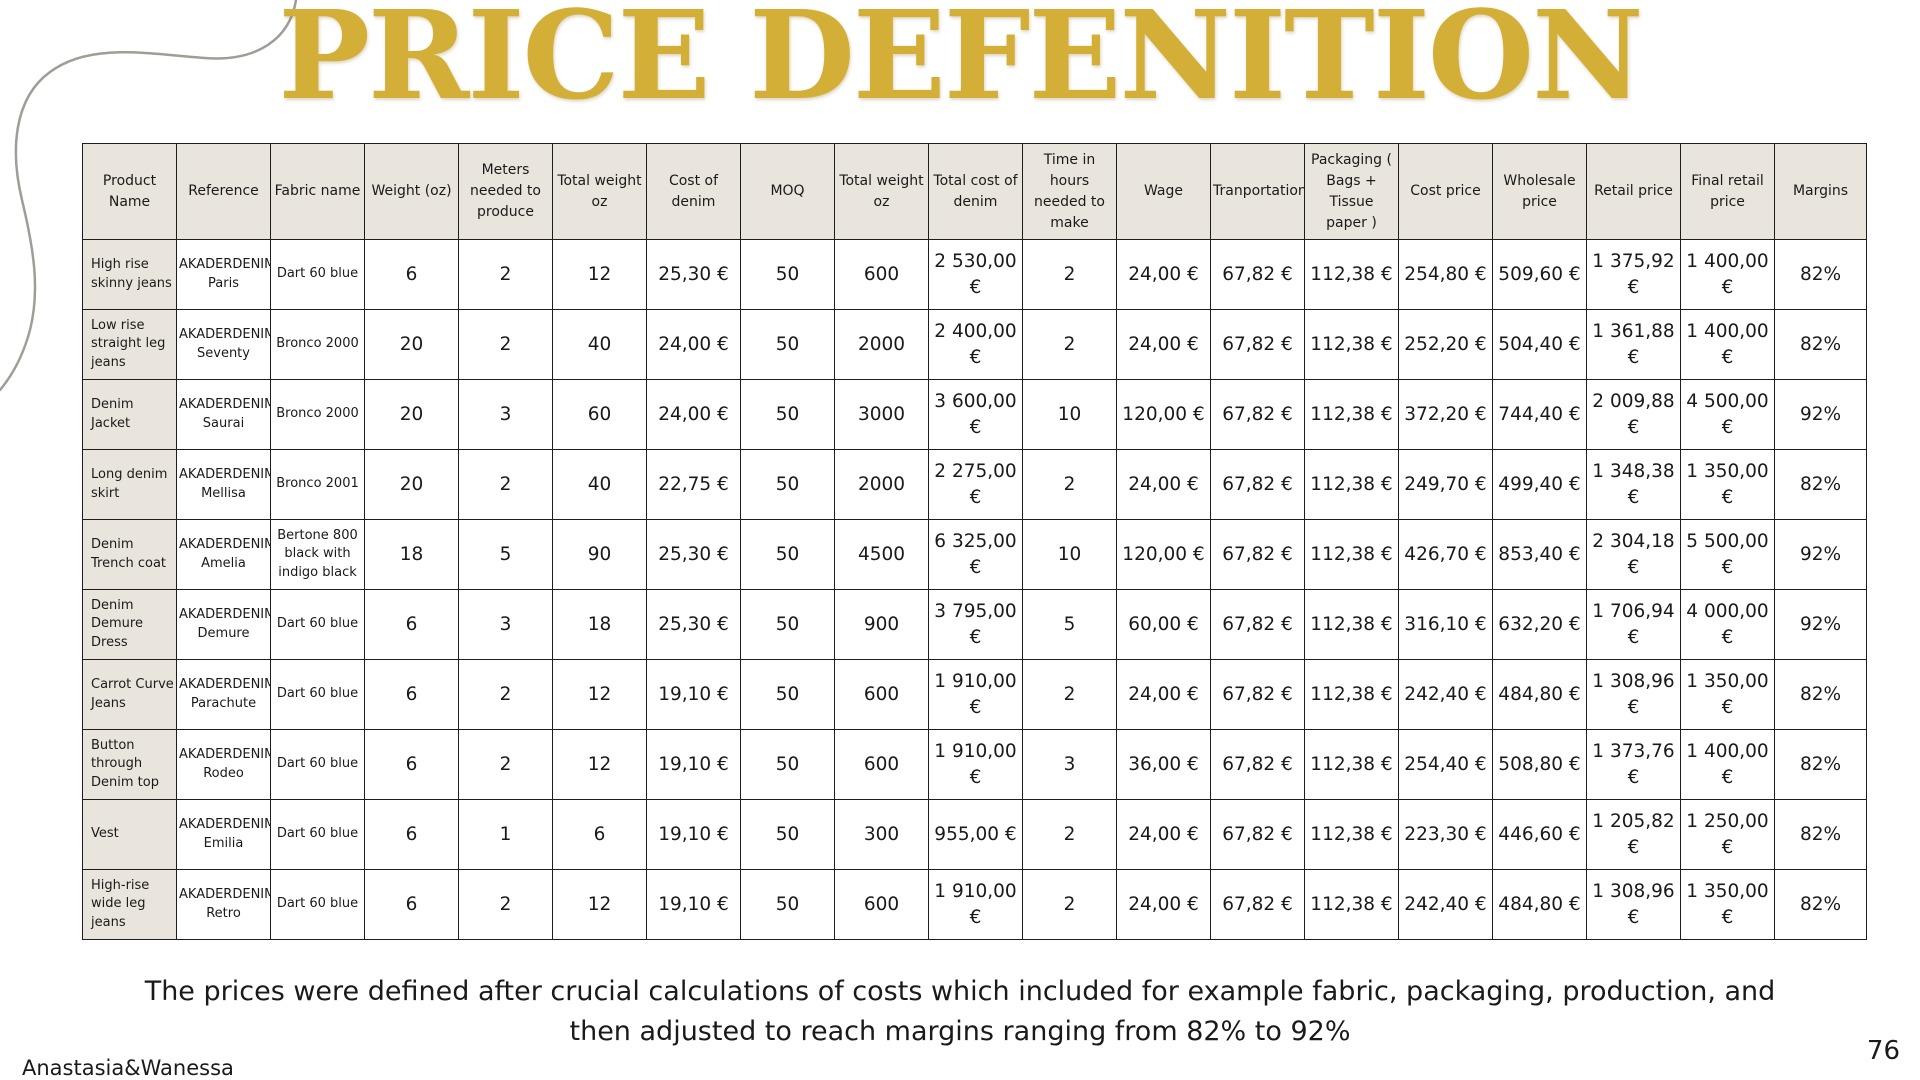  Describe the element at coordinates (128, 1068) in the screenshot. I see `author-credit: Anastasia&Wanessa` at that location.